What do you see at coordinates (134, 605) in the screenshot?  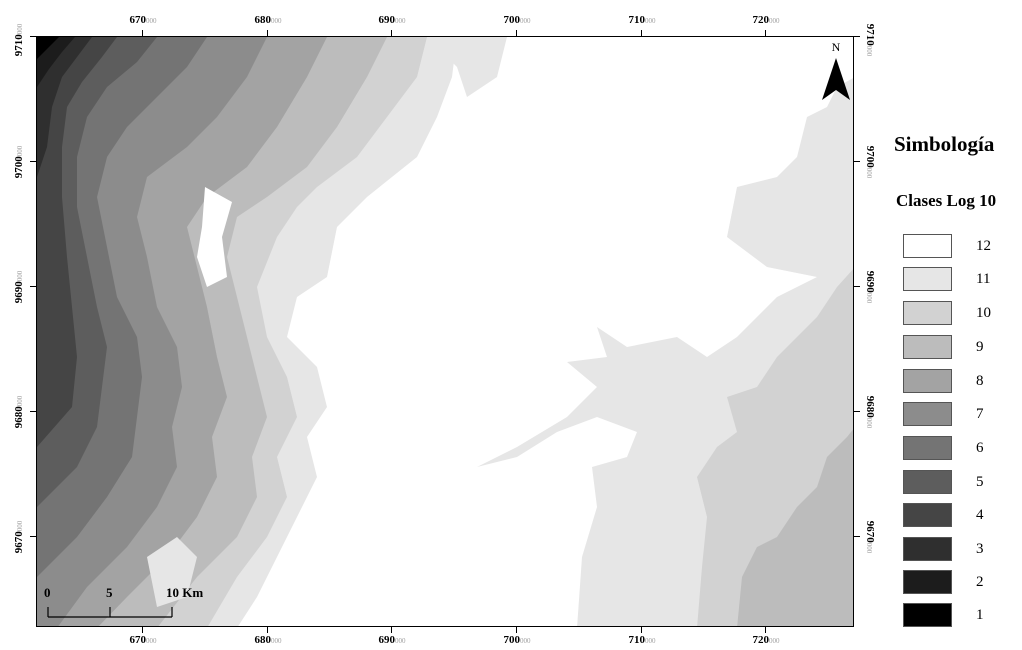 I see `scale-bar: 0 5 10 Km` at bounding box center [134, 605].